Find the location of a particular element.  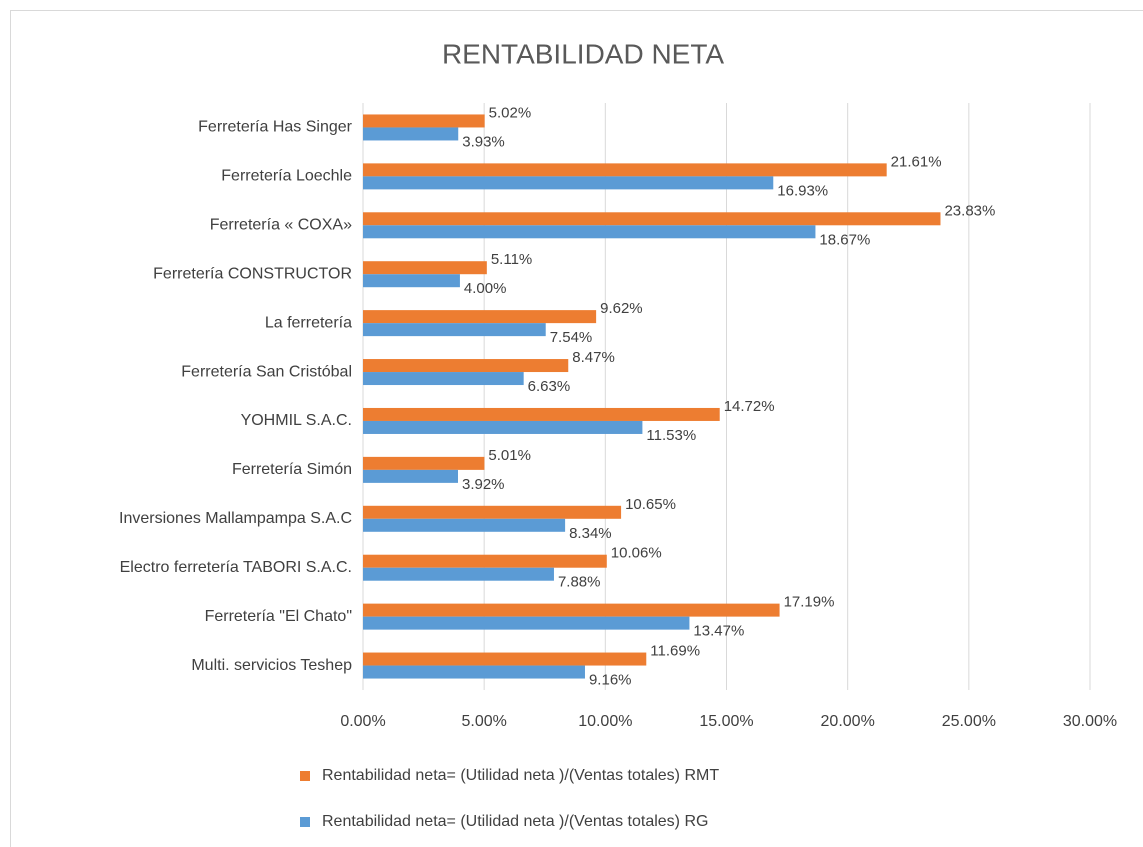

x-tick-label: 10.00% is located at coordinates (605, 721).